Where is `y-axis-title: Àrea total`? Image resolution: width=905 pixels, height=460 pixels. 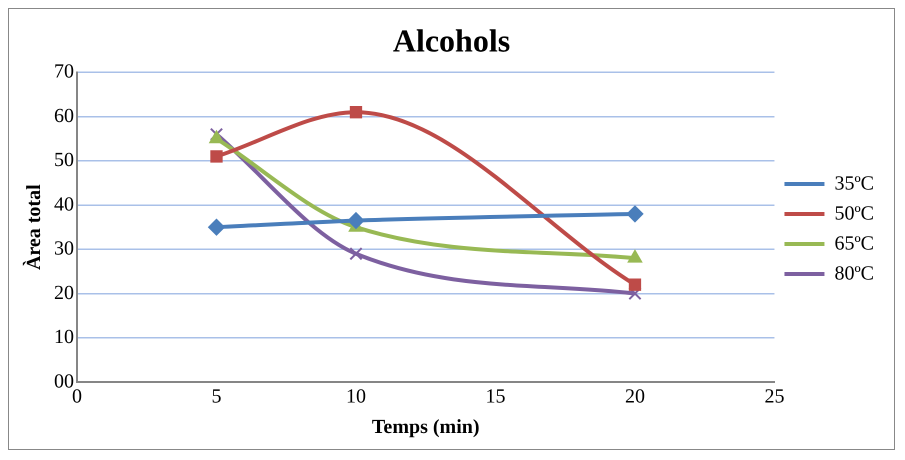 y-axis-title: Àrea total is located at coordinates (34, 227).